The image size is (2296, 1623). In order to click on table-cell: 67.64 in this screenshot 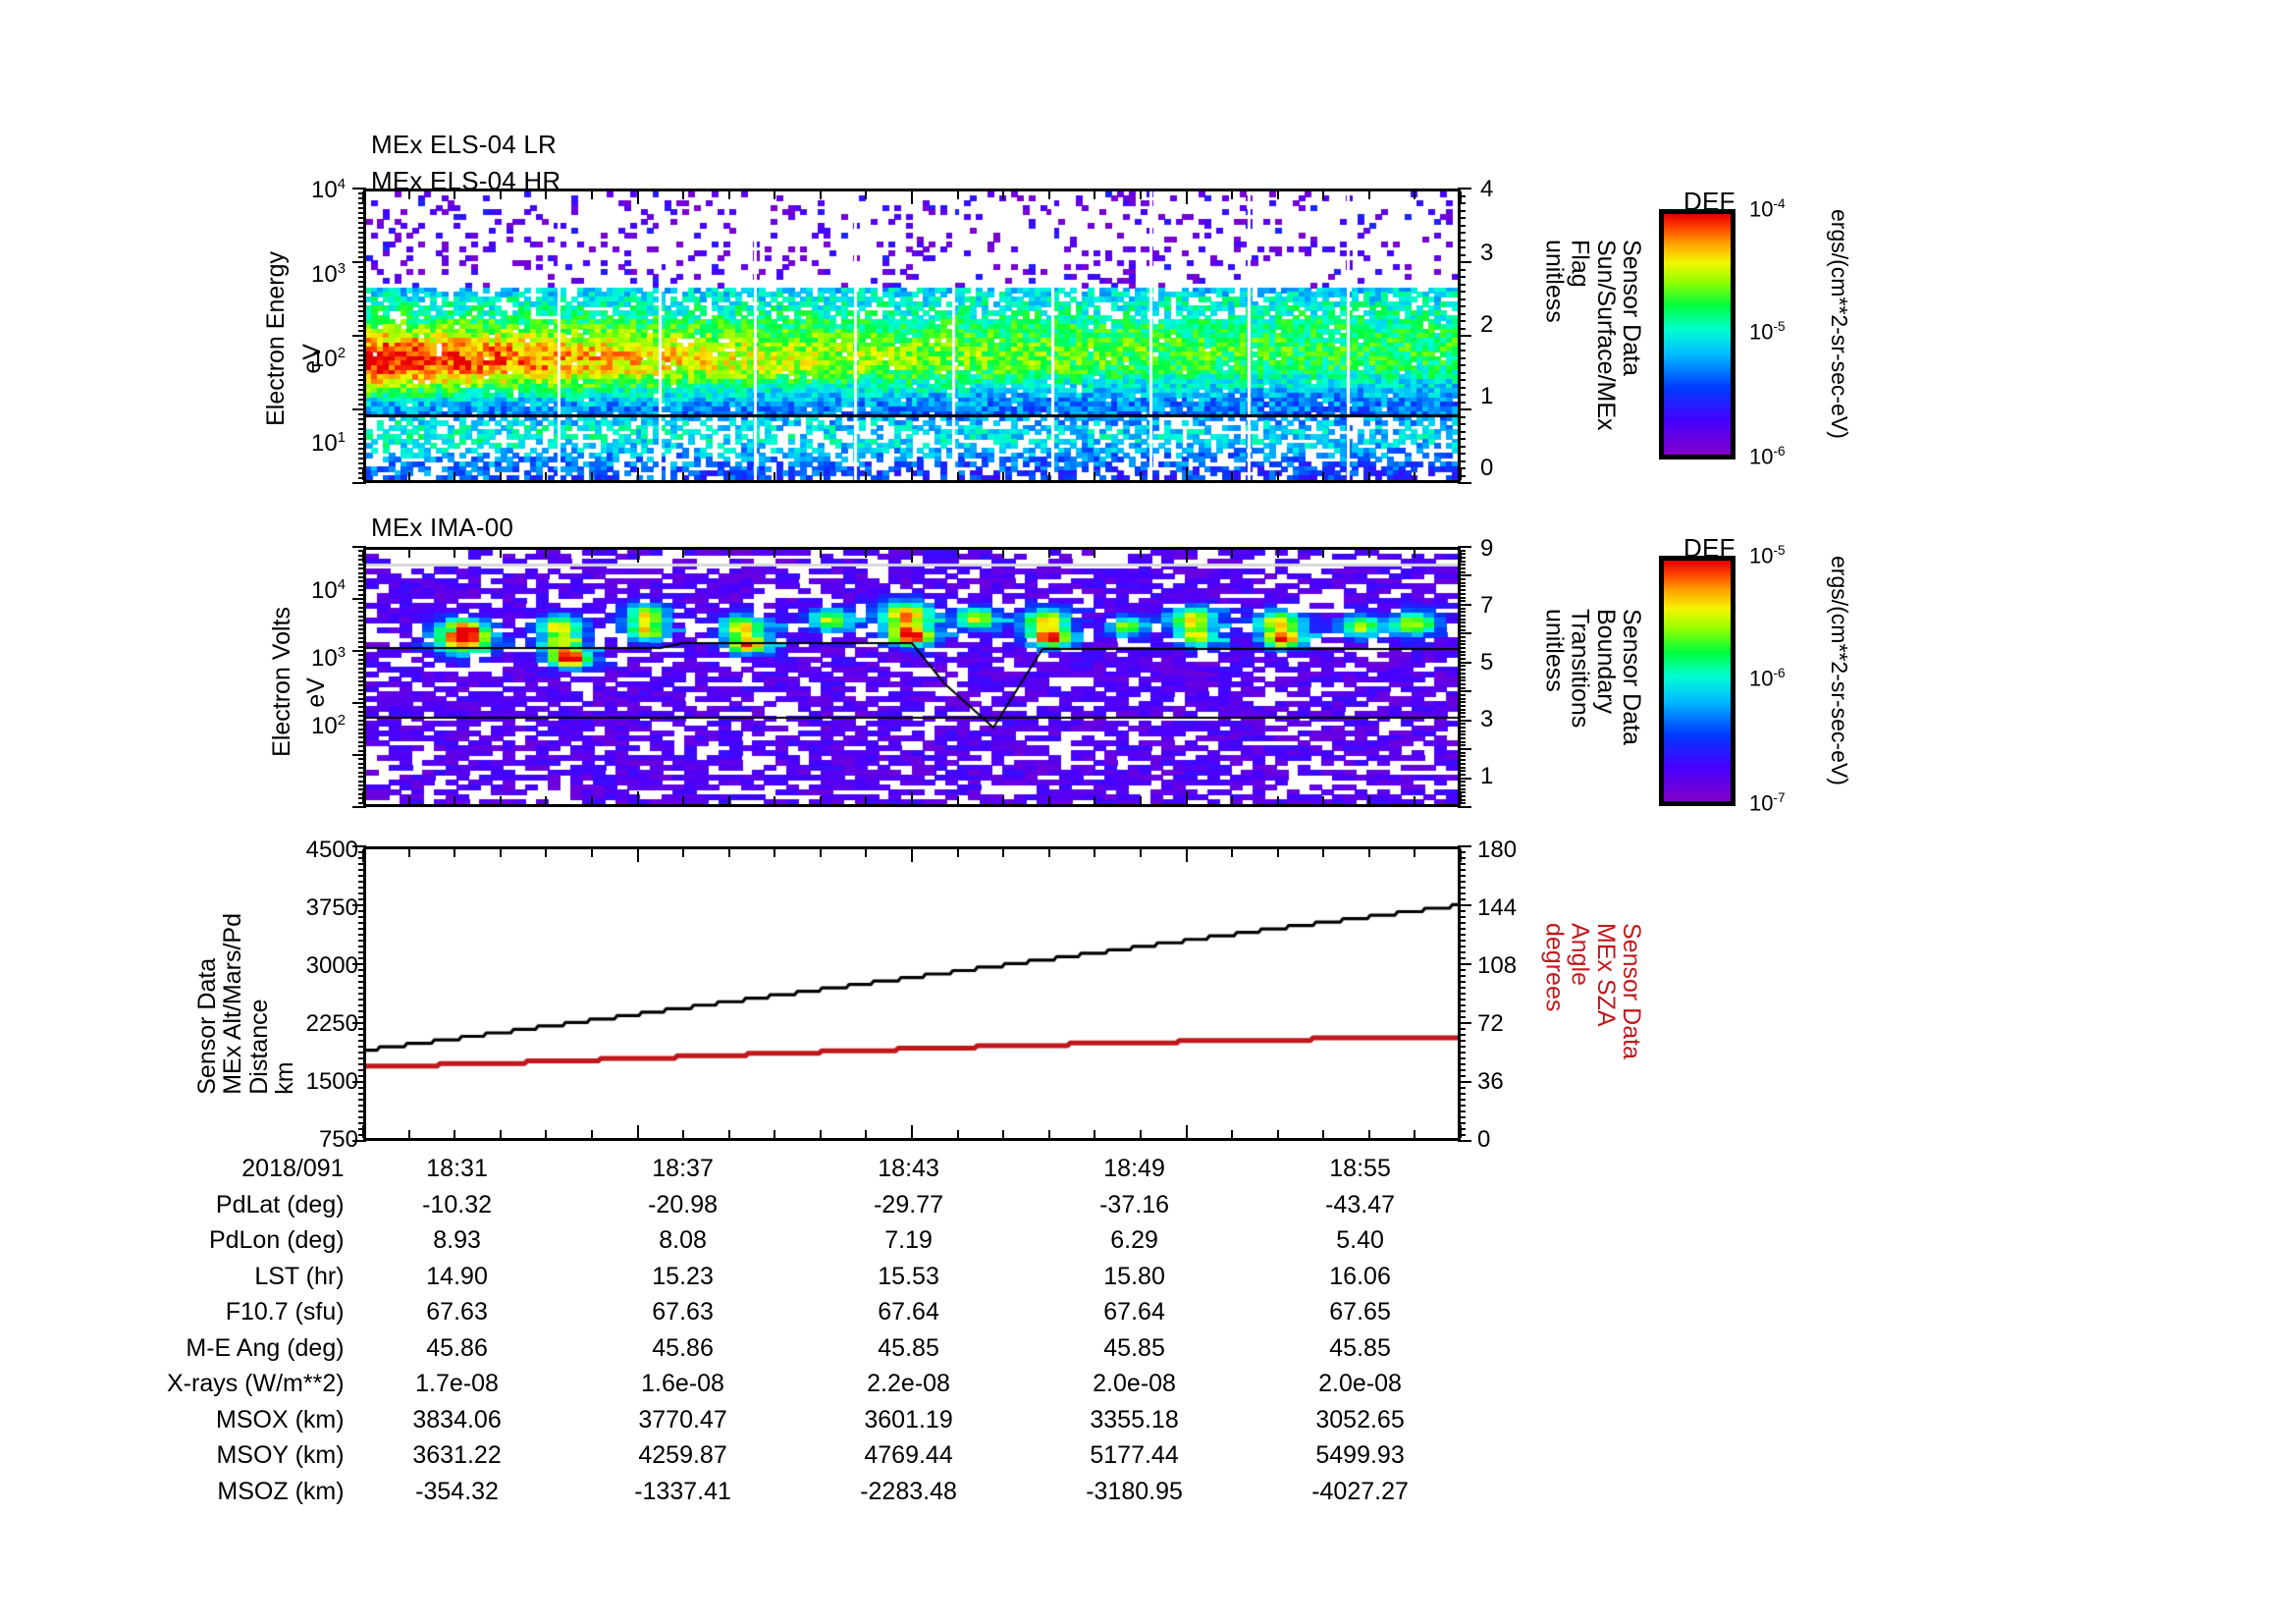, I will do `click(908, 1312)`.